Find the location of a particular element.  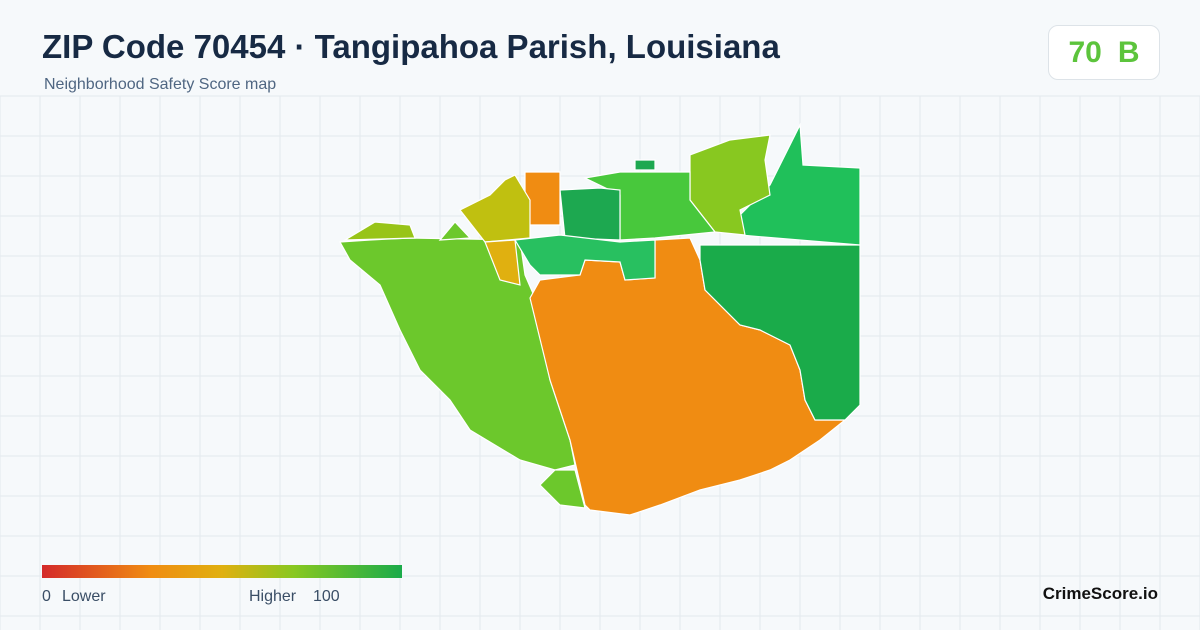

legend-min: 0 is located at coordinates (46, 596).